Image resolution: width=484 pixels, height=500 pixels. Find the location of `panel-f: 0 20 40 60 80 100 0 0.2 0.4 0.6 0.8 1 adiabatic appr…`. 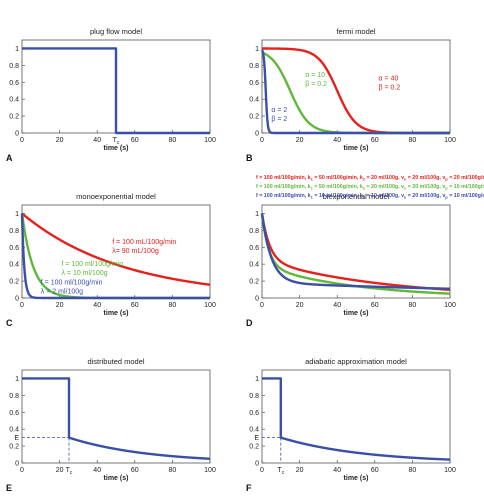

panel-f: 0 20 40 60 80 100 0 0.2 0.4 0.6 0.8 1 adiabatic appr… is located at coordinates (351, 425).